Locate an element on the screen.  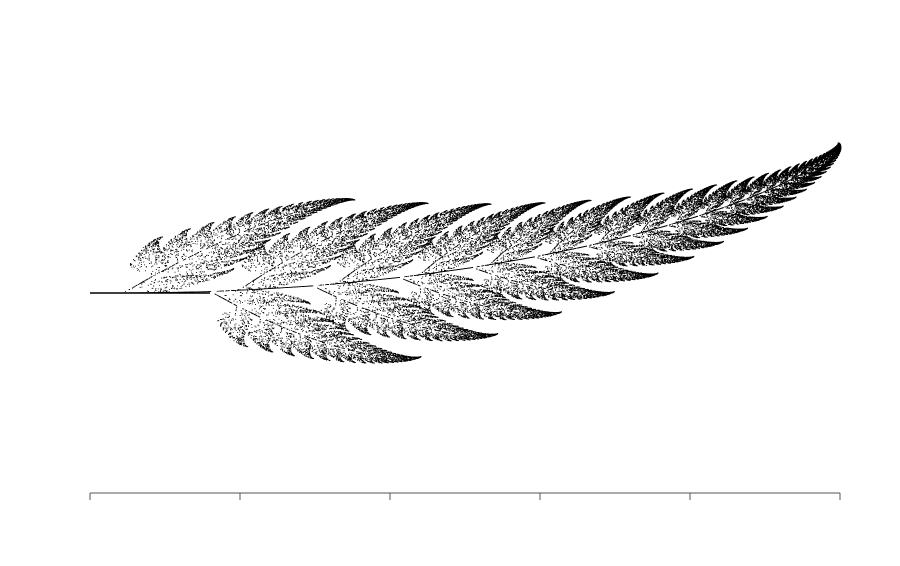
bottom-axis is located at coordinates (465, 496).